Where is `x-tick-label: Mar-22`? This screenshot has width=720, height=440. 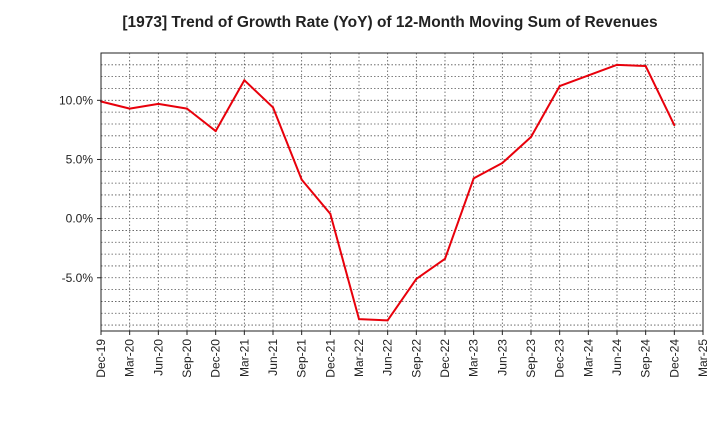
x-tick-label: Mar-22 is located at coordinates (359, 358).